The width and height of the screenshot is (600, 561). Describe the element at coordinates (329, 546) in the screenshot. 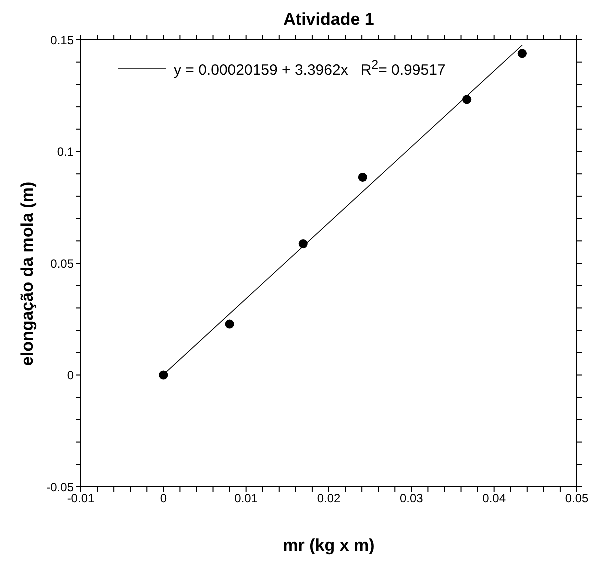

I see `x-axis-title: mr (kg x m)` at that location.